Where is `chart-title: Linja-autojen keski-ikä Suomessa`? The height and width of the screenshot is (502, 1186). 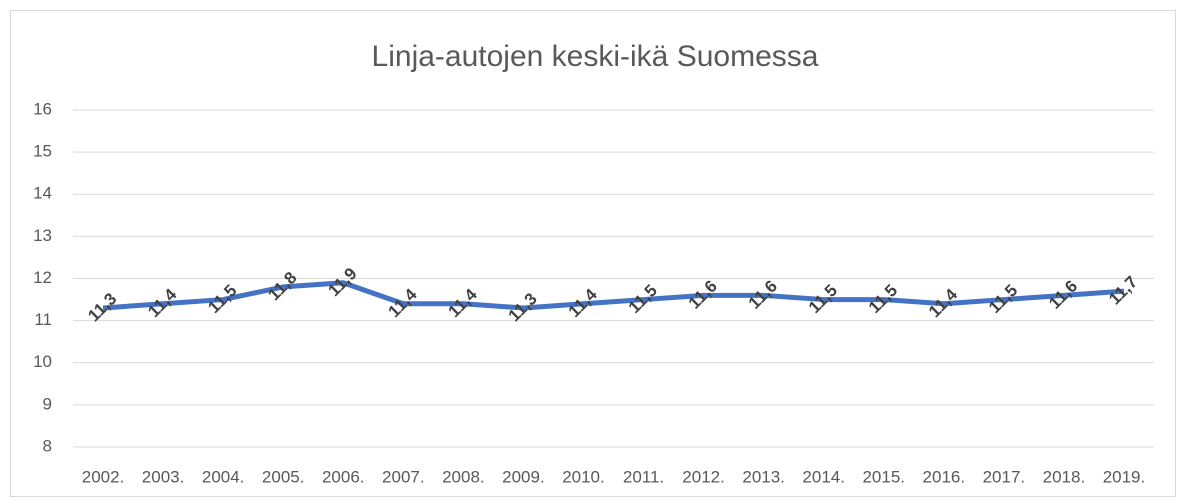 chart-title: Linja-autojen keski-ikä Suomessa is located at coordinates (595, 56).